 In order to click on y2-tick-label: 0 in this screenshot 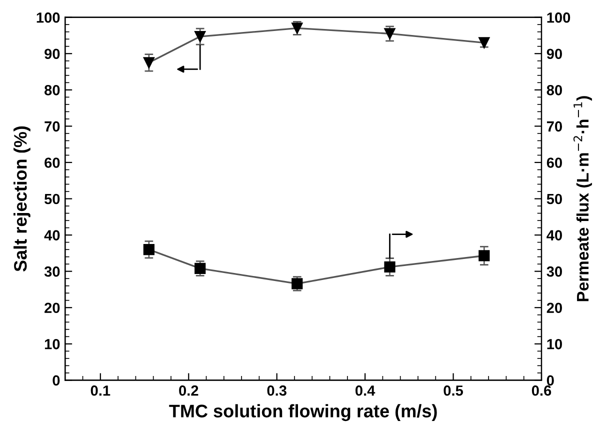, I will do `click(550, 380)`.